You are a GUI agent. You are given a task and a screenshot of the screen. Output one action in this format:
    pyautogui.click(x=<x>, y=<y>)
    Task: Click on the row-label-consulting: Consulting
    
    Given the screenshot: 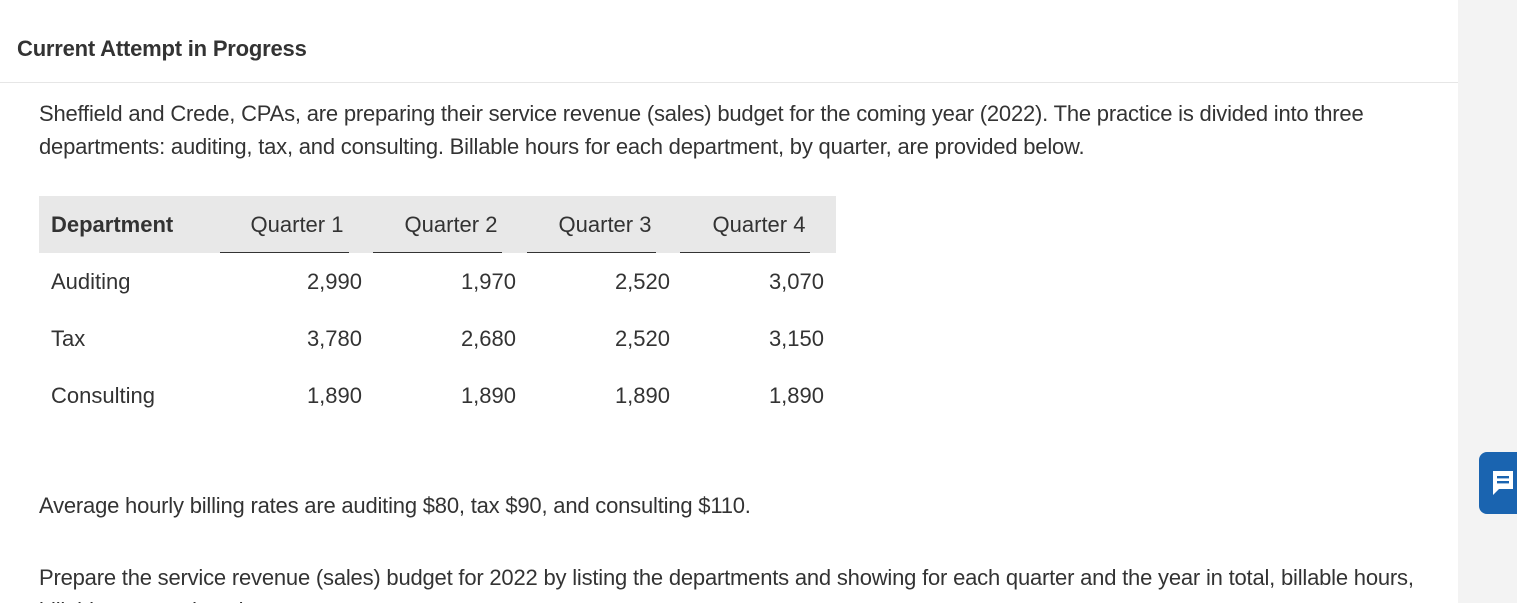 What is the action you would take?
    pyautogui.click(x=103, y=395)
    